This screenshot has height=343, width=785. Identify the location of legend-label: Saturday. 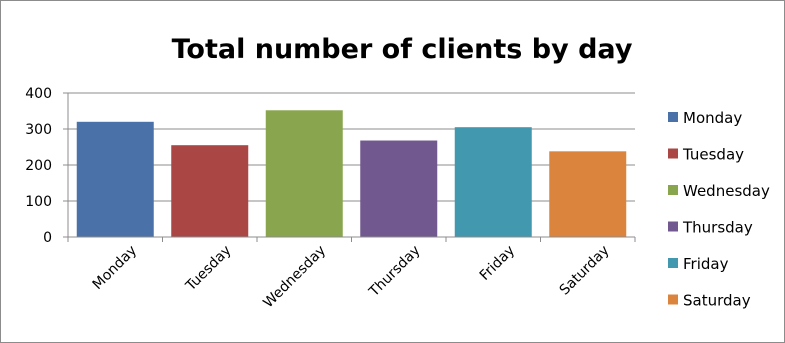
(717, 301).